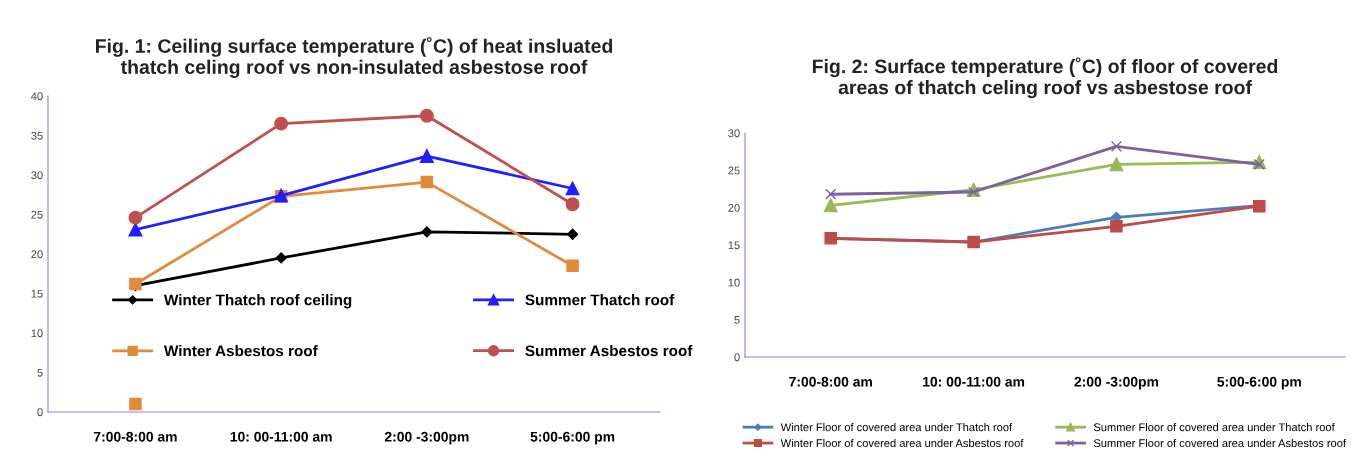  I want to click on legend-label: Winter Asbestos roof, so click(240, 351).